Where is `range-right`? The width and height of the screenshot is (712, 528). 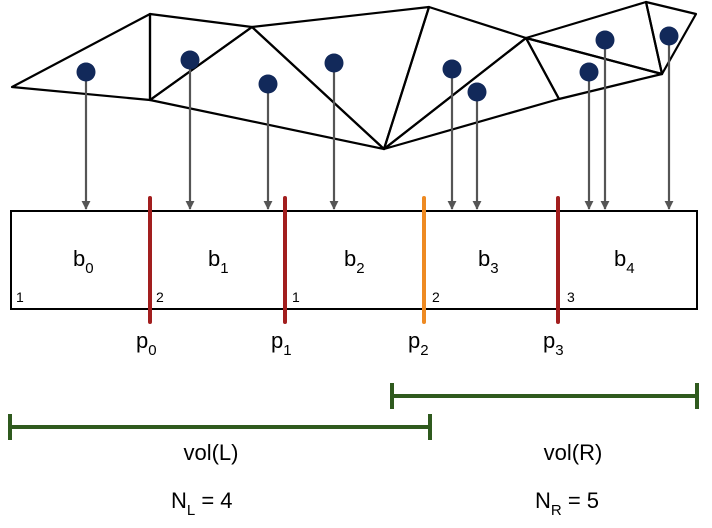 range-right is located at coordinates (544, 396).